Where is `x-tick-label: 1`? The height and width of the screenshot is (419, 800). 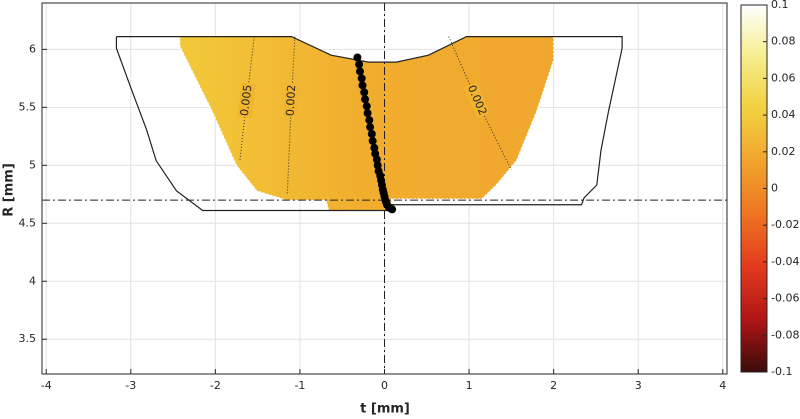 x-tick-label: 1 is located at coordinates (469, 385).